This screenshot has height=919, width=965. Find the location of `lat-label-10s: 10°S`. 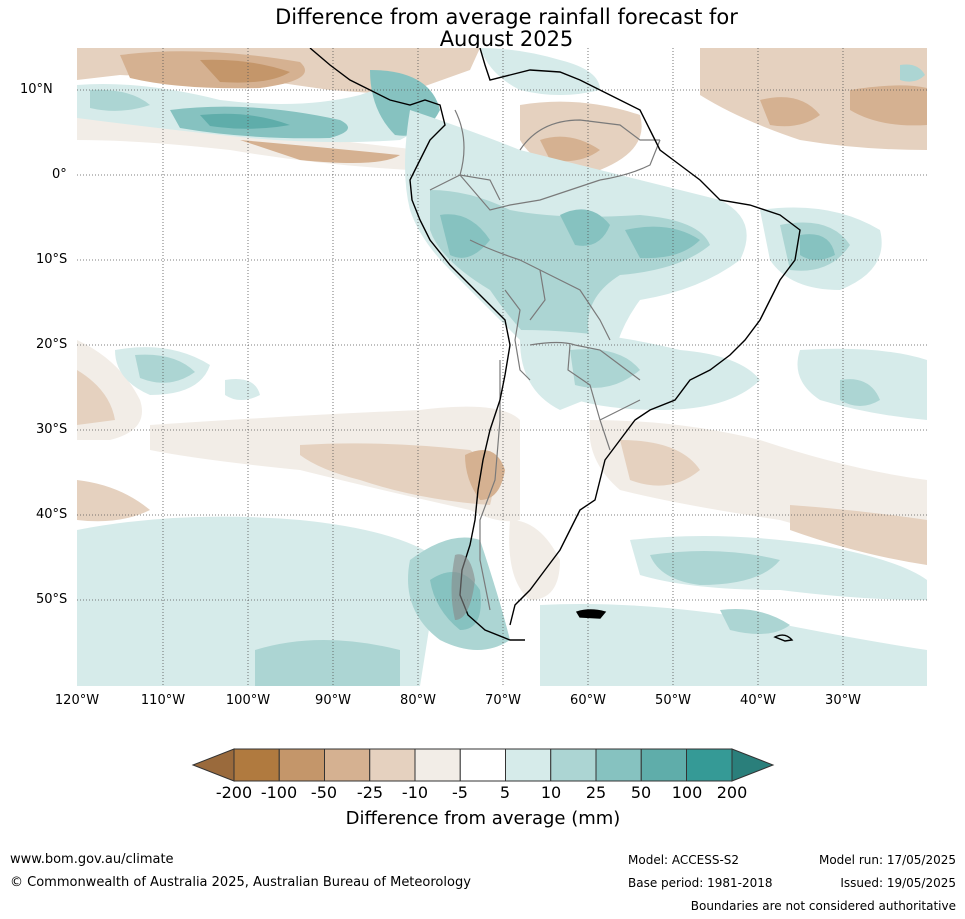

lat-label-10s: 10°S is located at coordinates (52, 259).